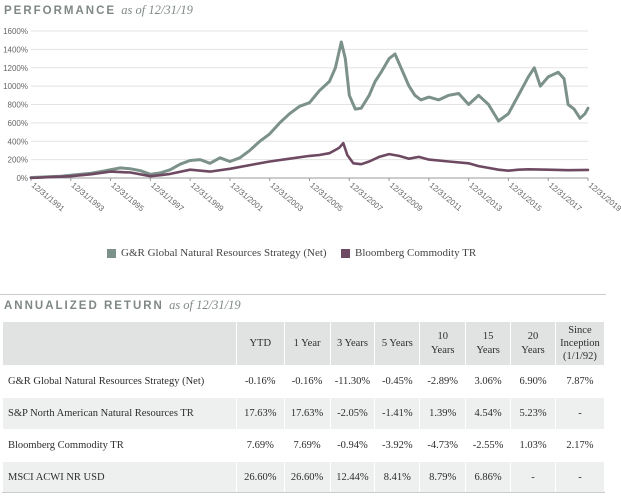  I want to click on cell: 12.44%, so click(352, 477).